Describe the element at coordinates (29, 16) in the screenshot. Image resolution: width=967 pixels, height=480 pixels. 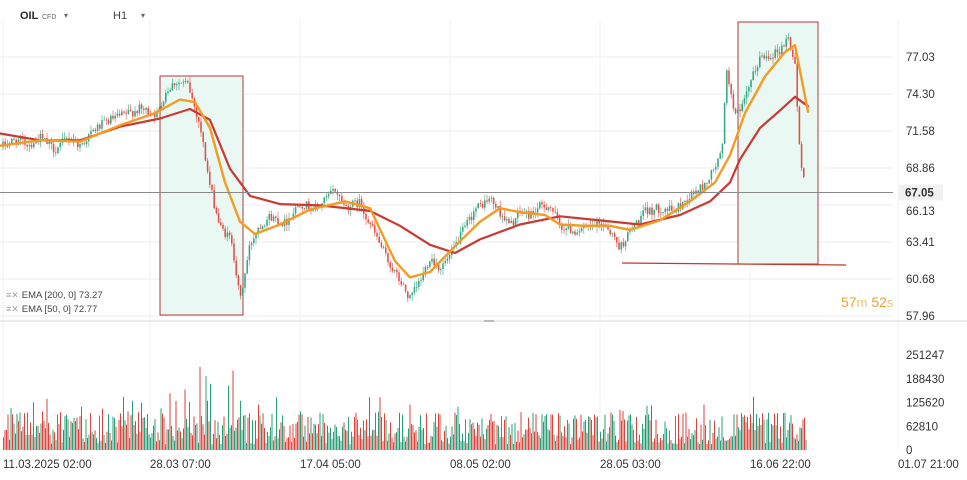
I see `symbol-label: OIL` at that location.